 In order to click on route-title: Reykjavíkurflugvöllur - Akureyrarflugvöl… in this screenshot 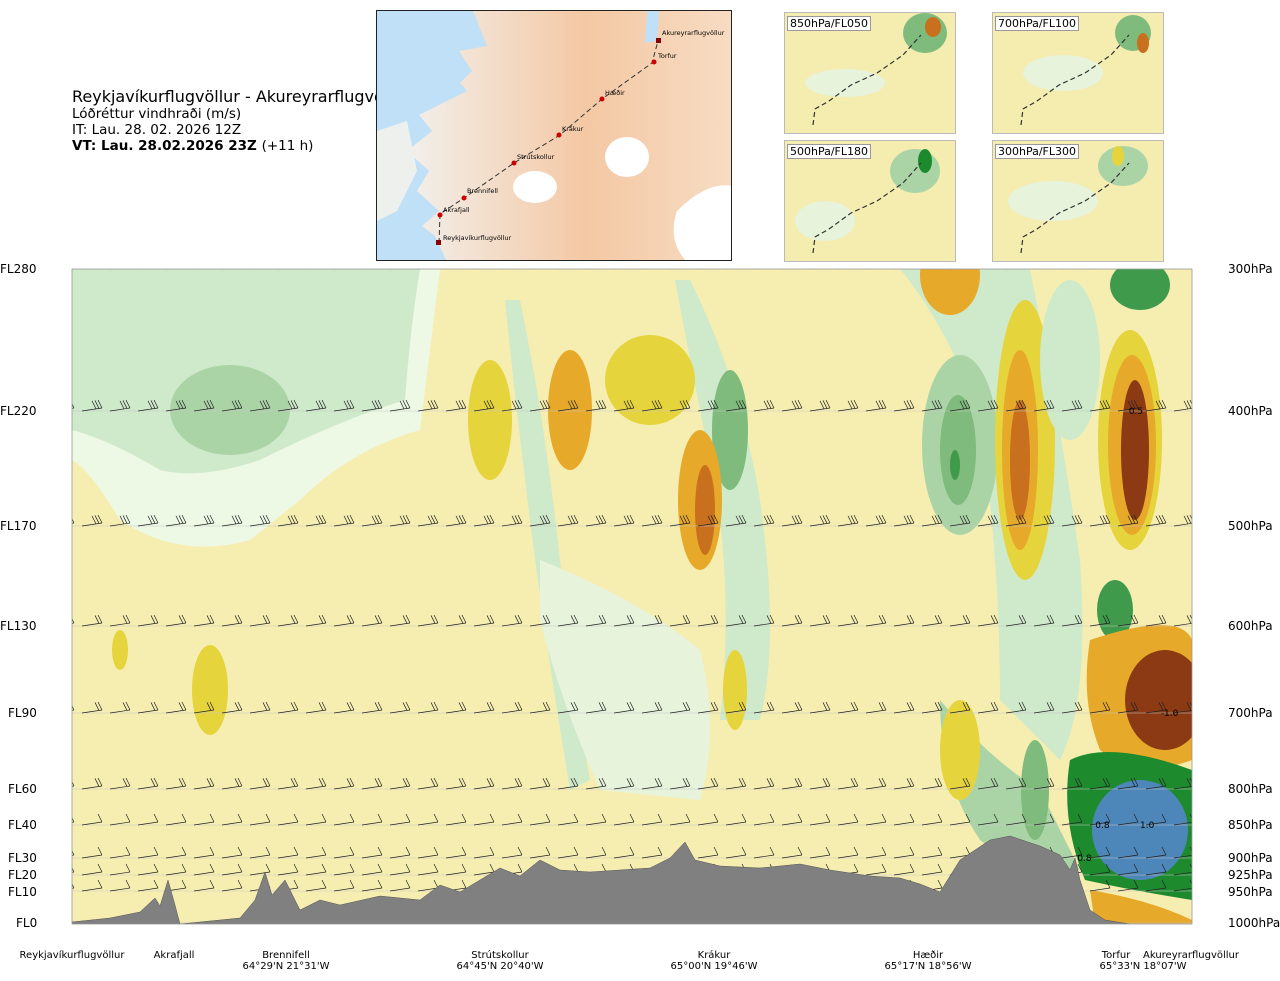, I will do `click(241, 96)`.